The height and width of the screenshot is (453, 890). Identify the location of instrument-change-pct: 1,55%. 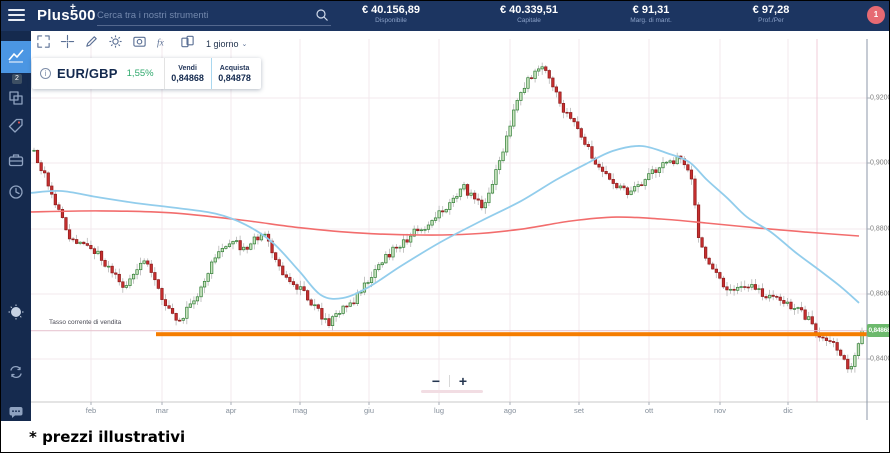
(140, 73).